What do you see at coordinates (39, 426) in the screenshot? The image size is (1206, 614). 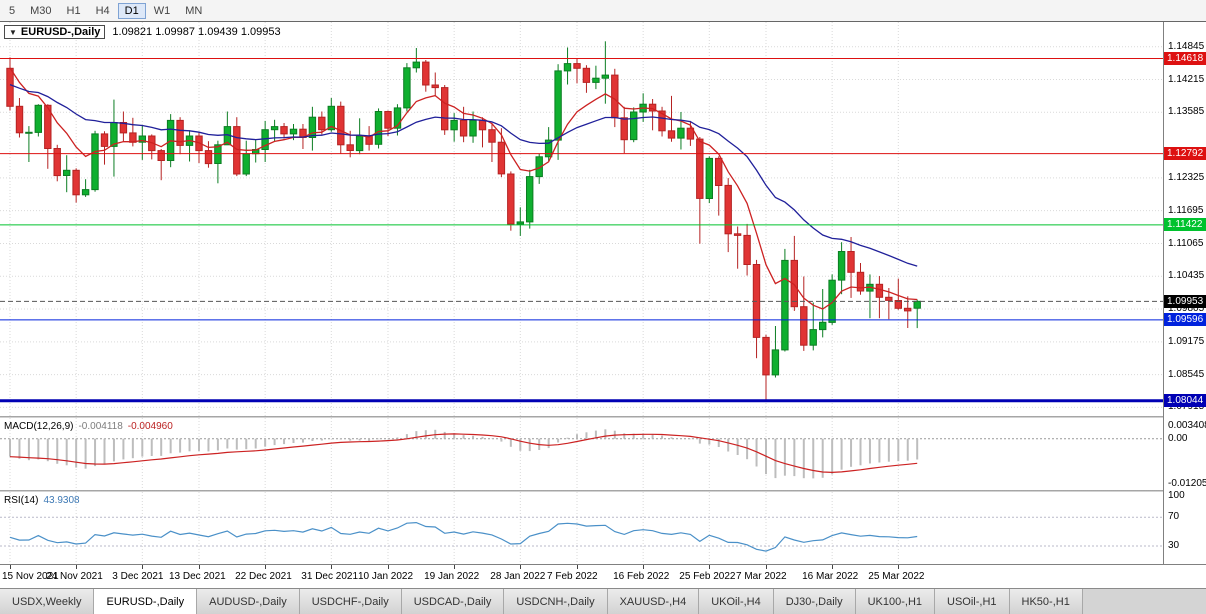 I see `macd-name: MACD(12,26,9)` at bounding box center [39, 426].